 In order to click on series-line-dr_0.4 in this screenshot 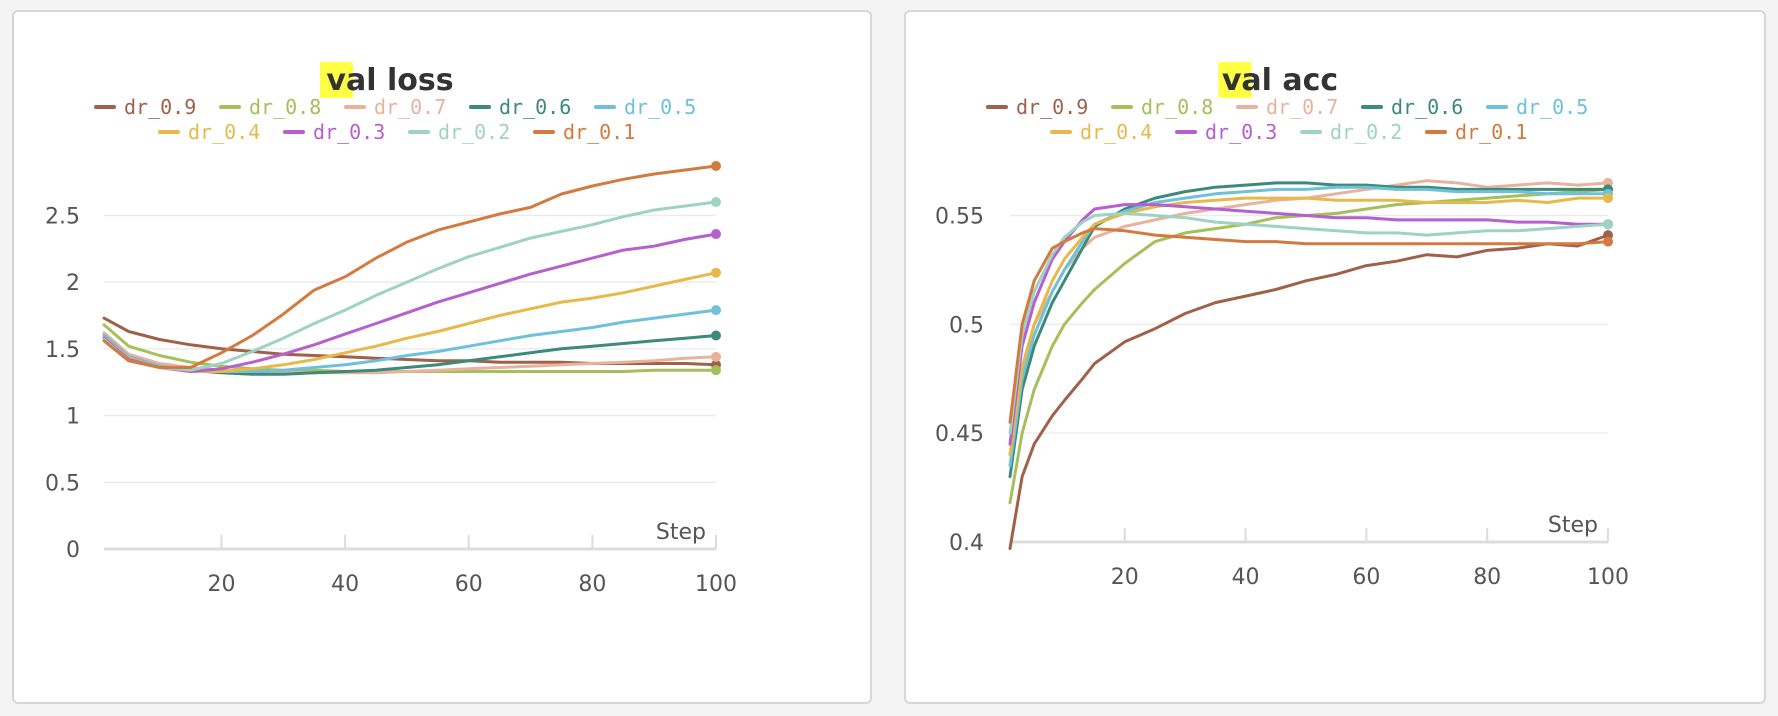, I will do `click(1309, 326)`.